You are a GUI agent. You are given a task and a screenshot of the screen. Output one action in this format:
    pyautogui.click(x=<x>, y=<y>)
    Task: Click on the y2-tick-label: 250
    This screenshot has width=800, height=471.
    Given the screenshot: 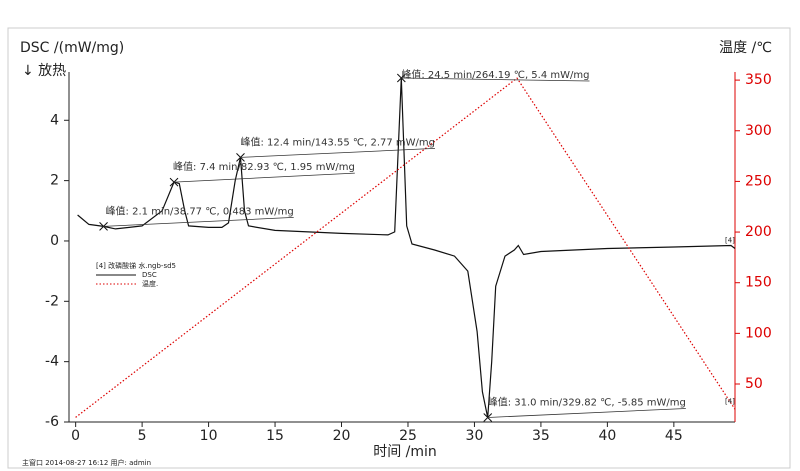 What is the action you would take?
    pyautogui.click(x=758, y=181)
    